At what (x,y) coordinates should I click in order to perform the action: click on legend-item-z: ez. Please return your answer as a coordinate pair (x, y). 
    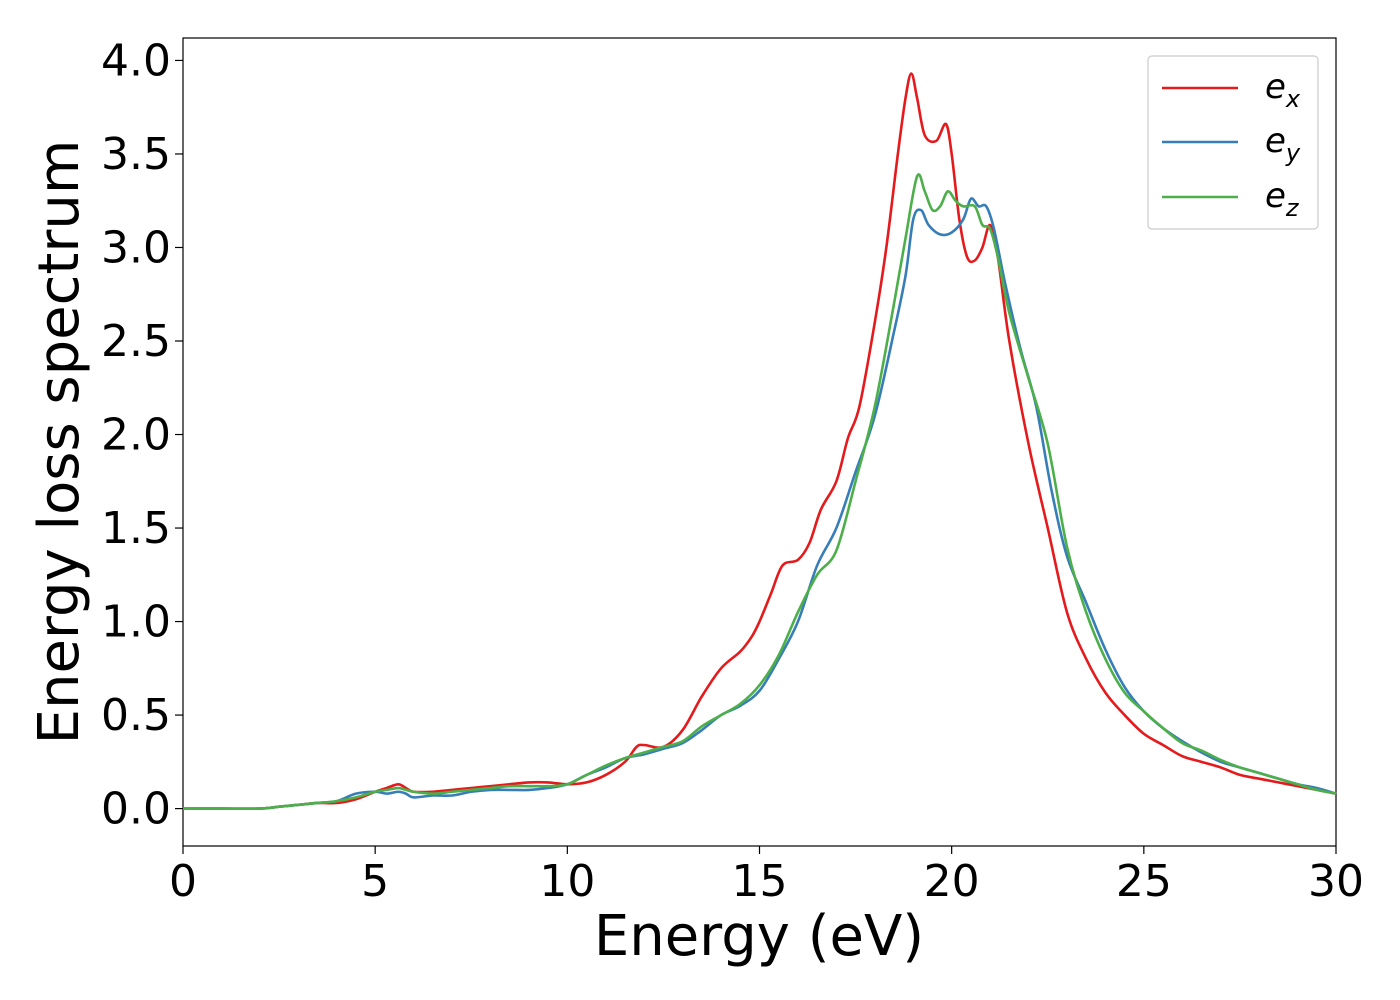
    Looking at the image, I should click on (1231, 199).